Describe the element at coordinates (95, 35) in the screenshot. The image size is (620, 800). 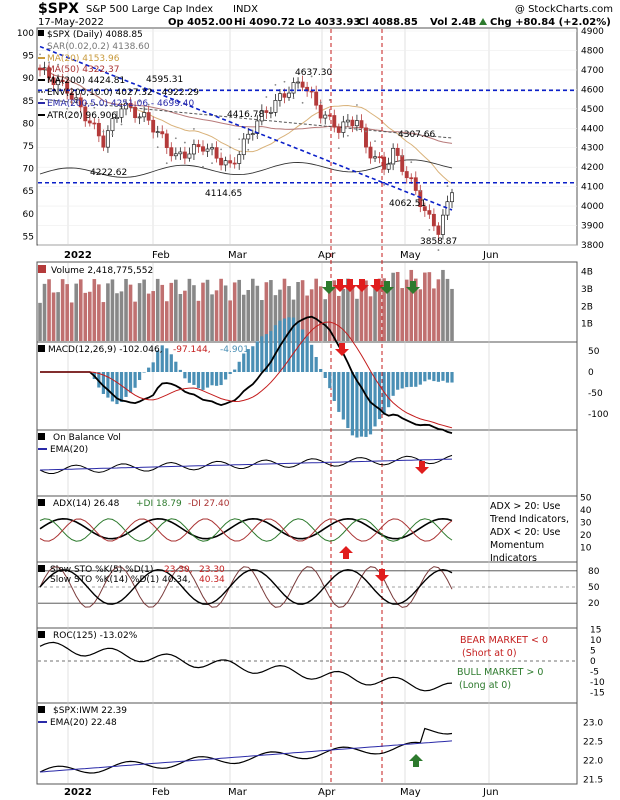
I see `legend-price: $SPX (Daily) 4088.85` at that location.